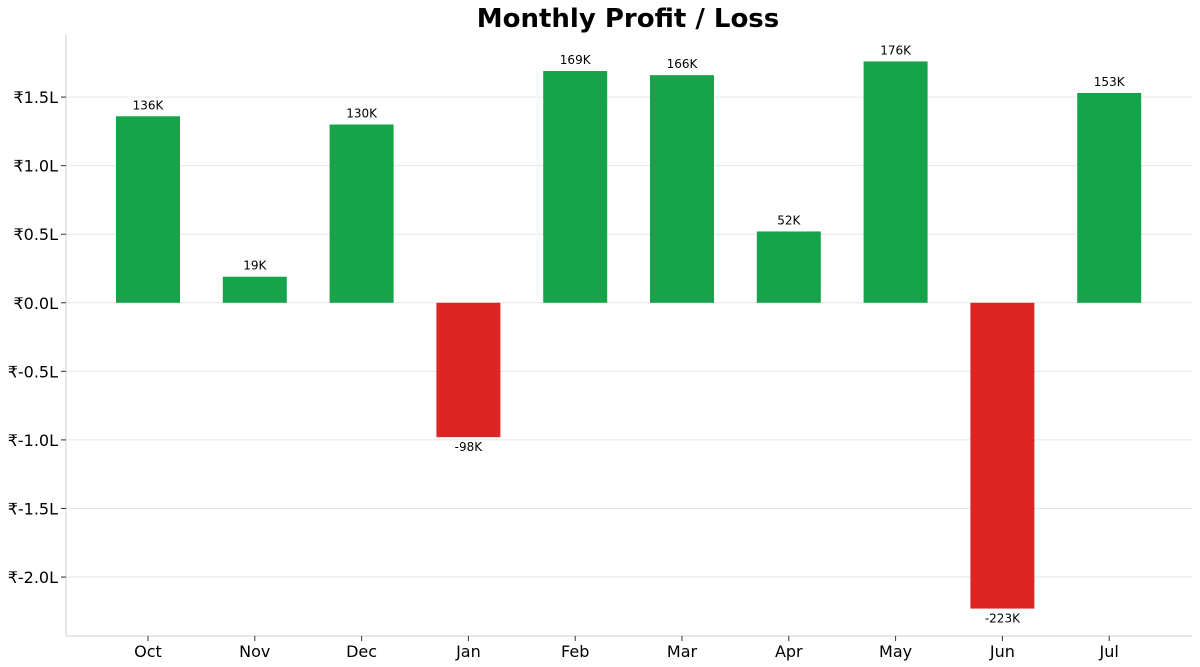  What do you see at coordinates (33, 440) in the screenshot?
I see `y-tick-label: ₹-1.0L` at bounding box center [33, 440].